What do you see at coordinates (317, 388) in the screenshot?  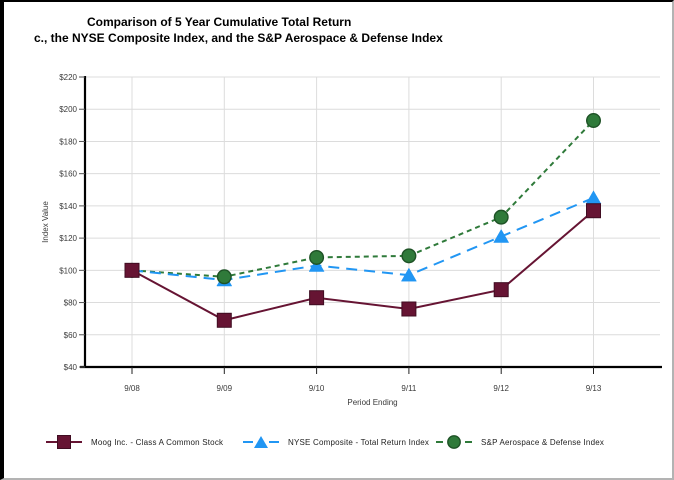 I see `x-tick-label: 9/10` at bounding box center [317, 388].